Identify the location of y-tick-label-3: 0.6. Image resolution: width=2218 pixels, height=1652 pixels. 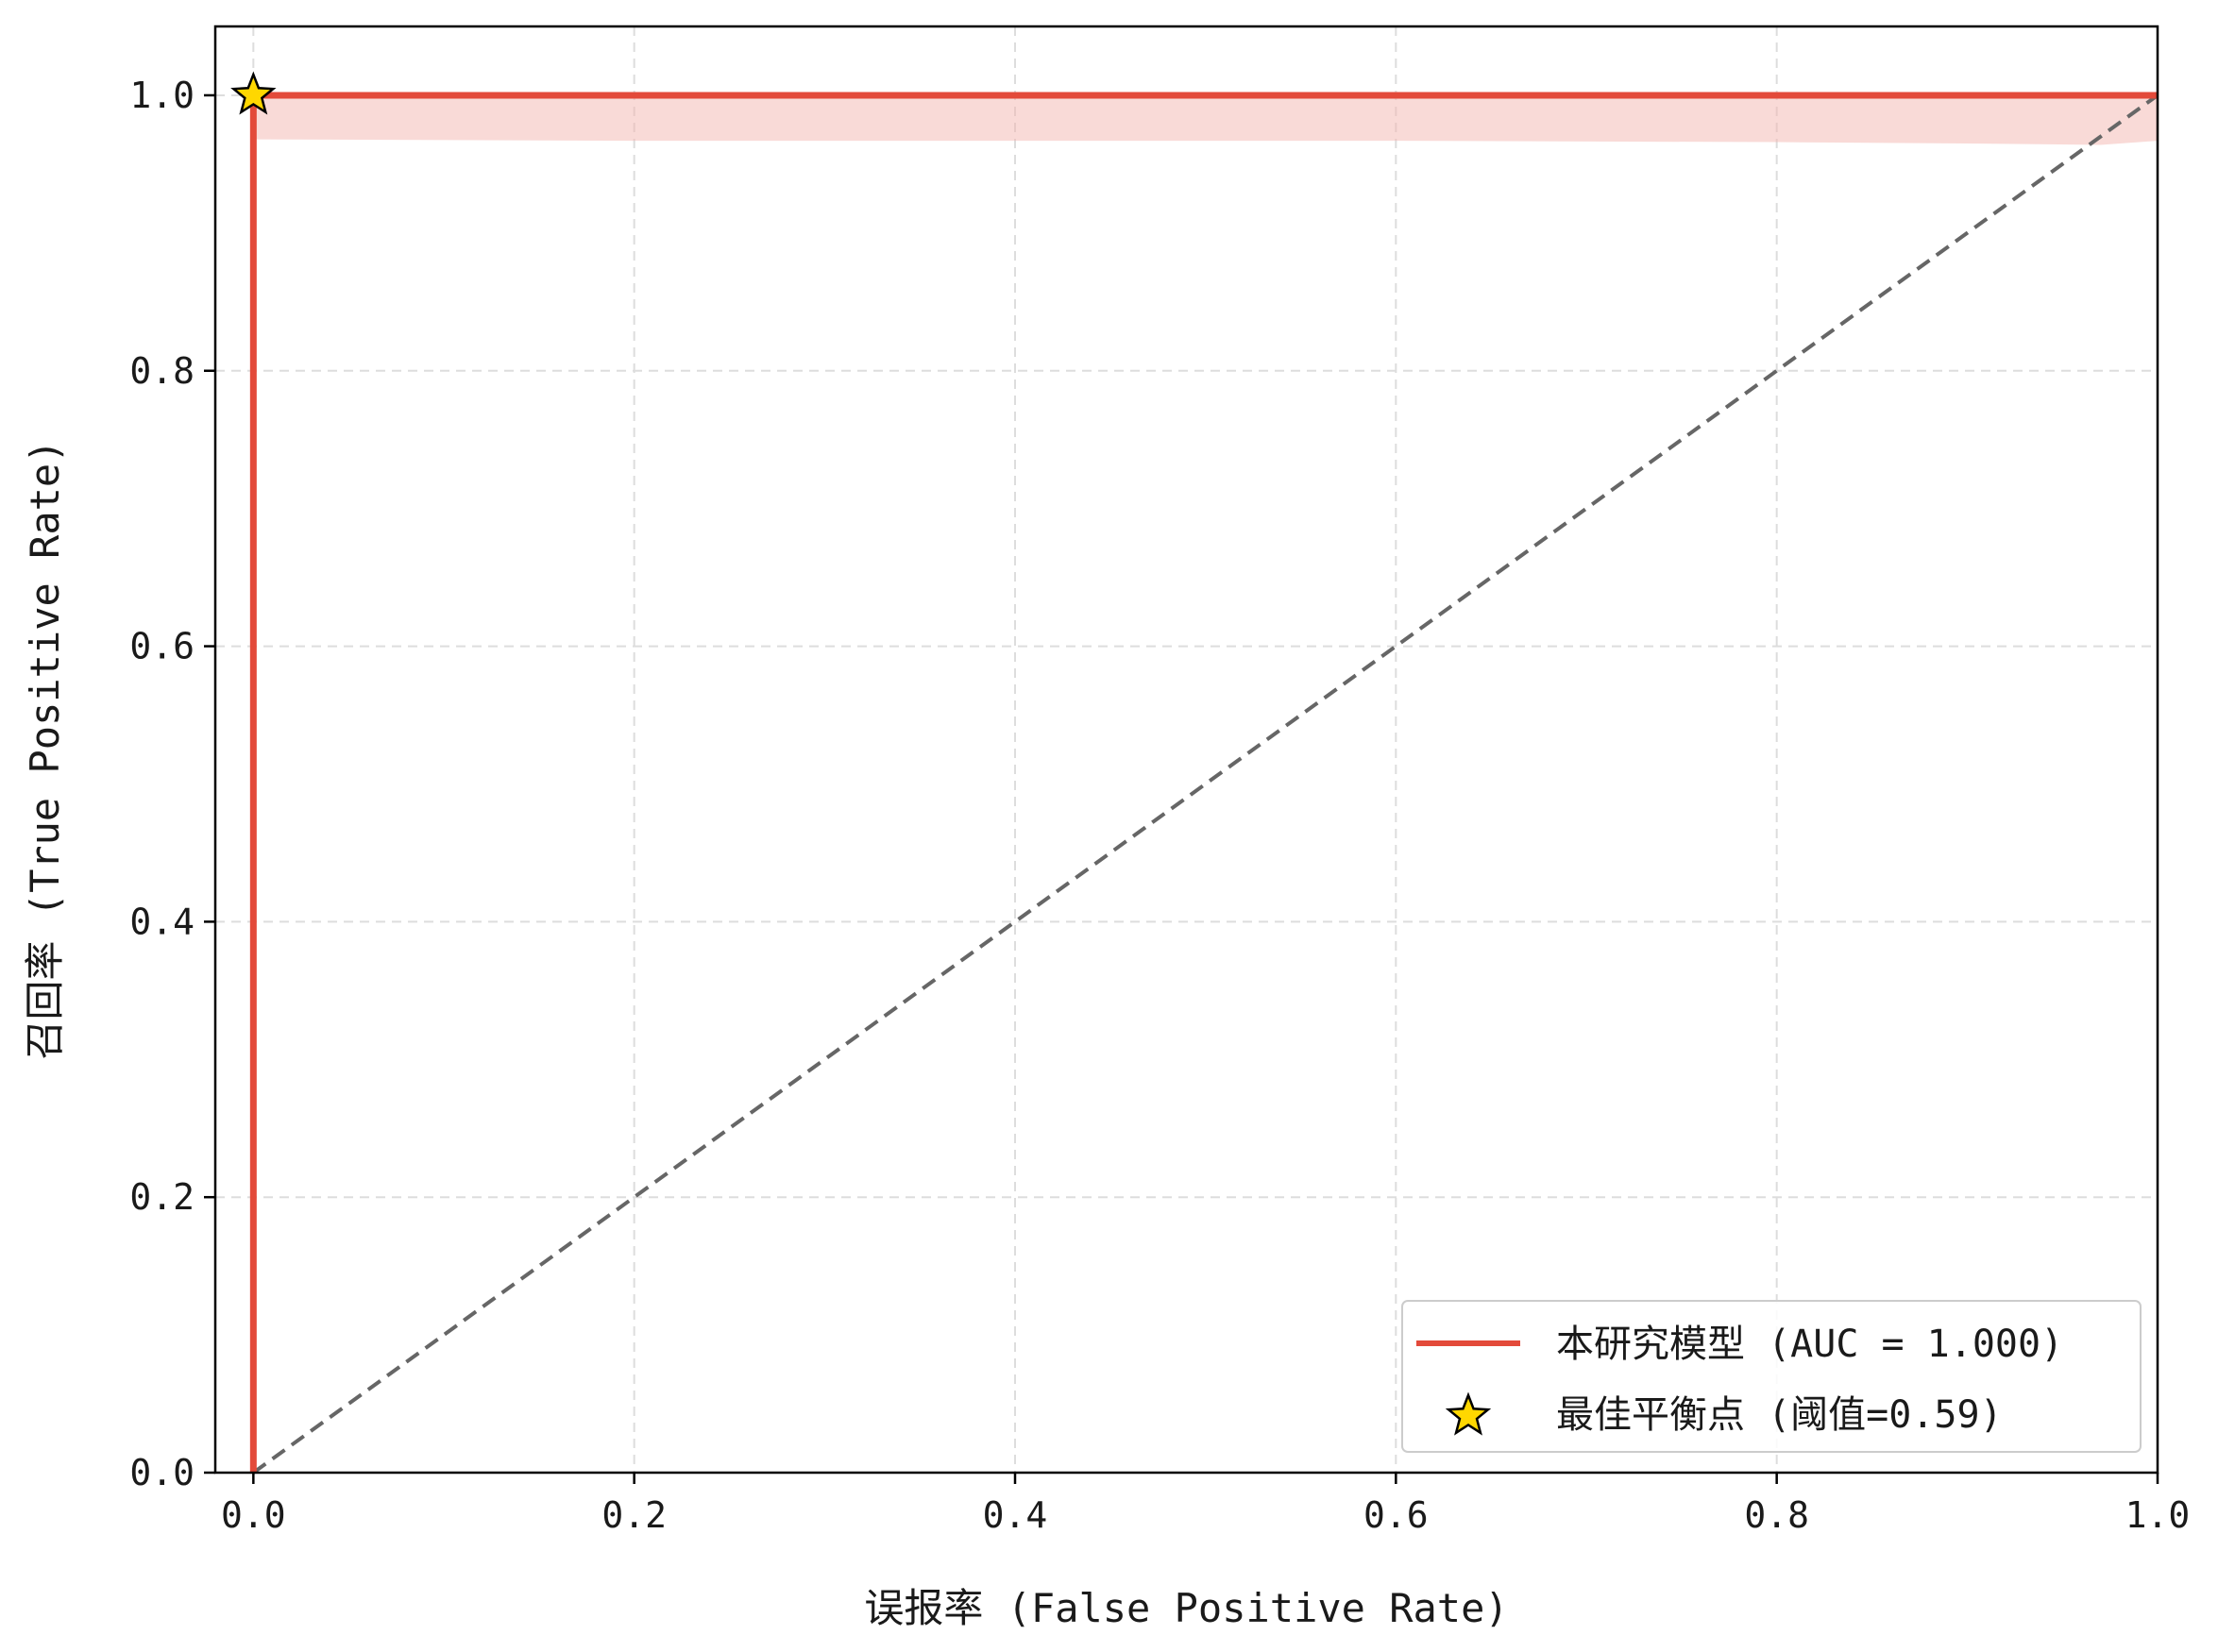
(162, 646).